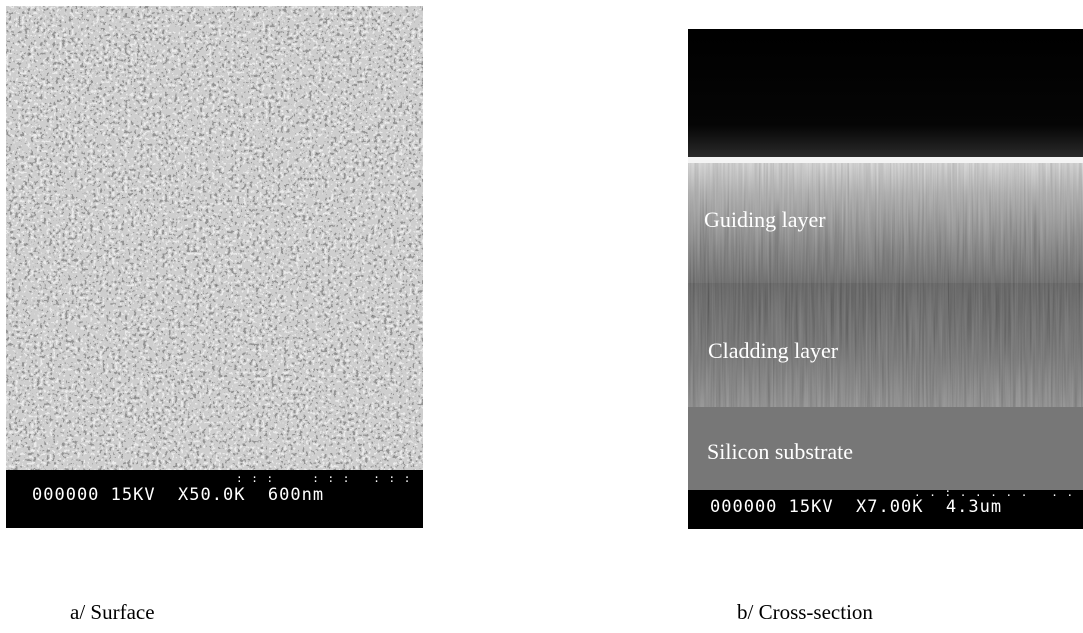 This screenshot has width=1083, height=633. What do you see at coordinates (856, 507) in the screenshot?
I see `sem-info-text: 000000 15KV X7.00K 4.3um` at bounding box center [856, 507].